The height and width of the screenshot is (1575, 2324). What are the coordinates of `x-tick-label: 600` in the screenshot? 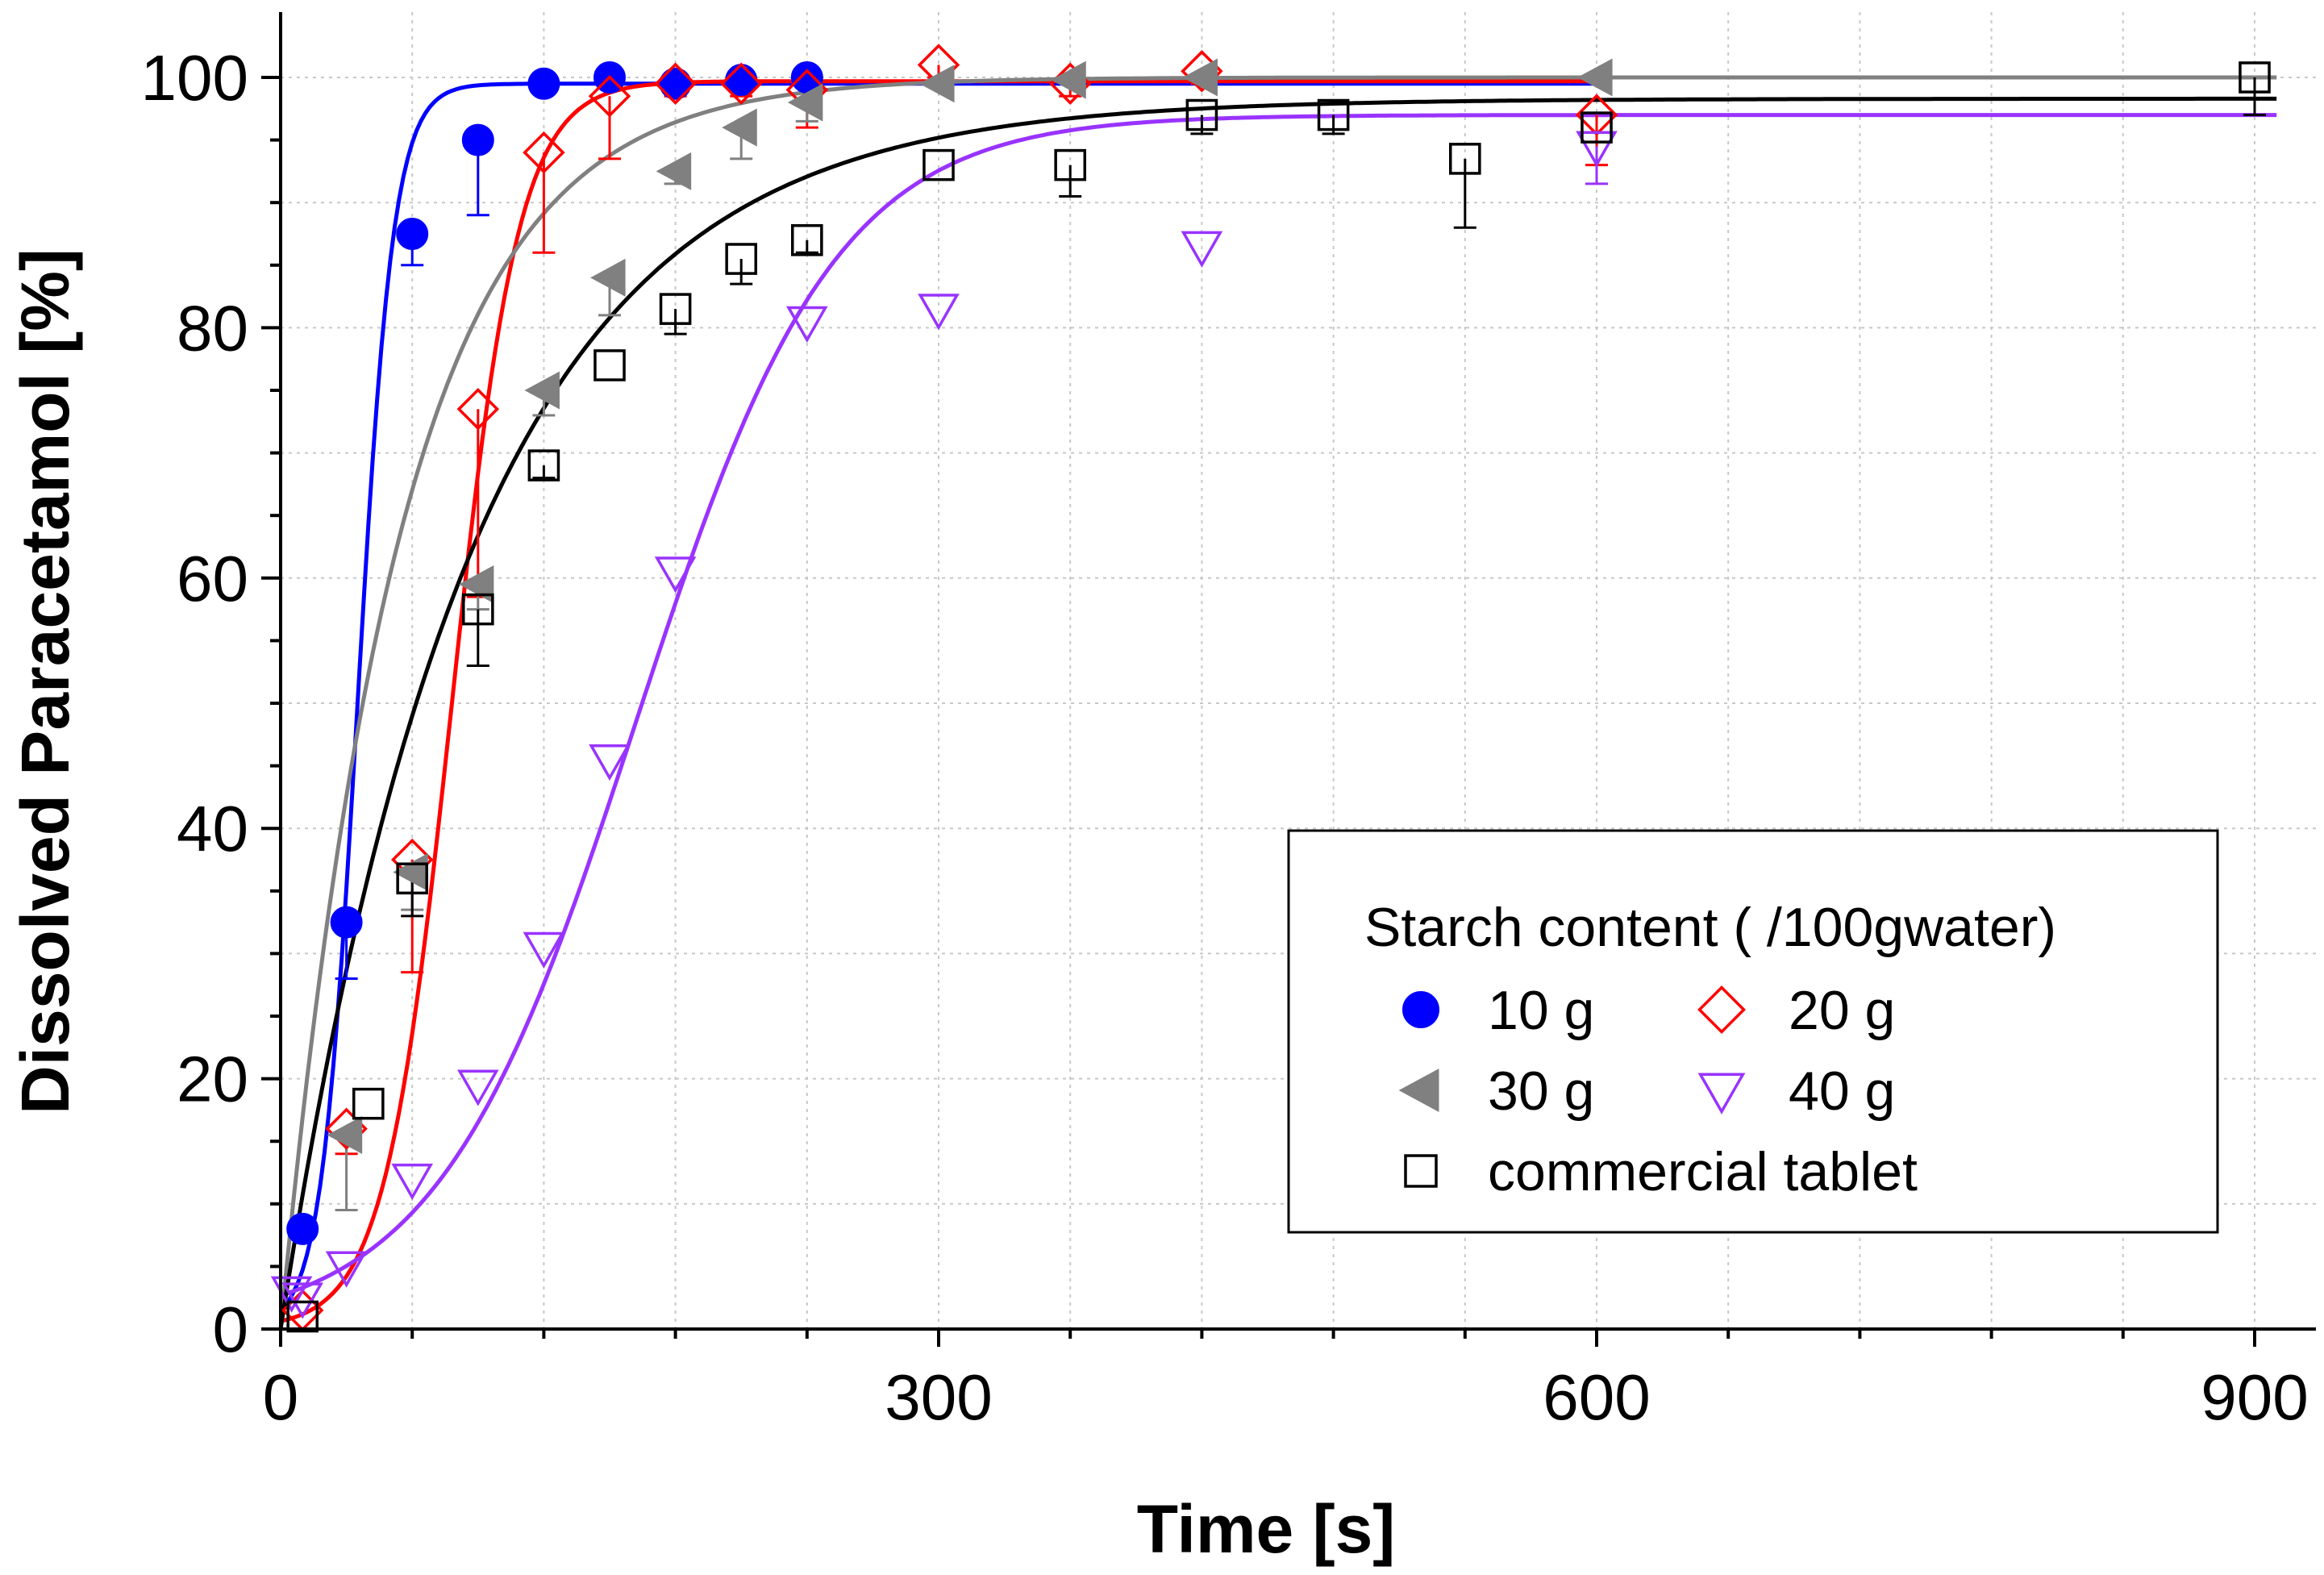 It's located at (1596, 1397).